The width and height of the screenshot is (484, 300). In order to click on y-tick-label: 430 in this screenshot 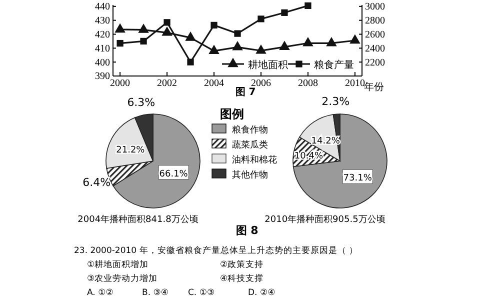, I will do `click(102, 21)`.